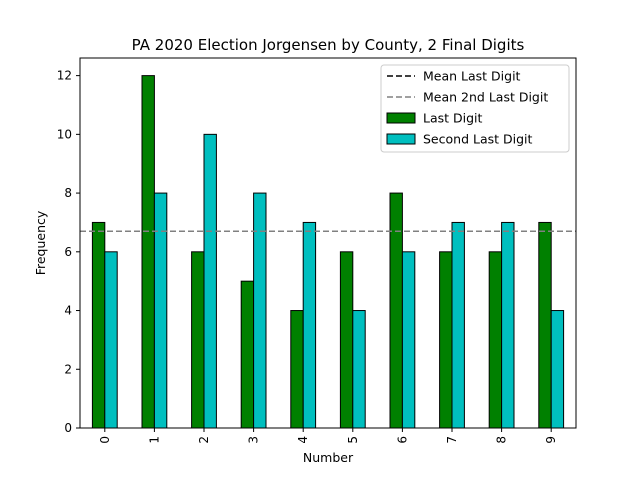 Image resolution: width=640 pixels, height=480 pixels. What do you see at coordinates (68, 311) in the screenshot?
I see `y-tick-label: 4` at bounding box center [68, 311].